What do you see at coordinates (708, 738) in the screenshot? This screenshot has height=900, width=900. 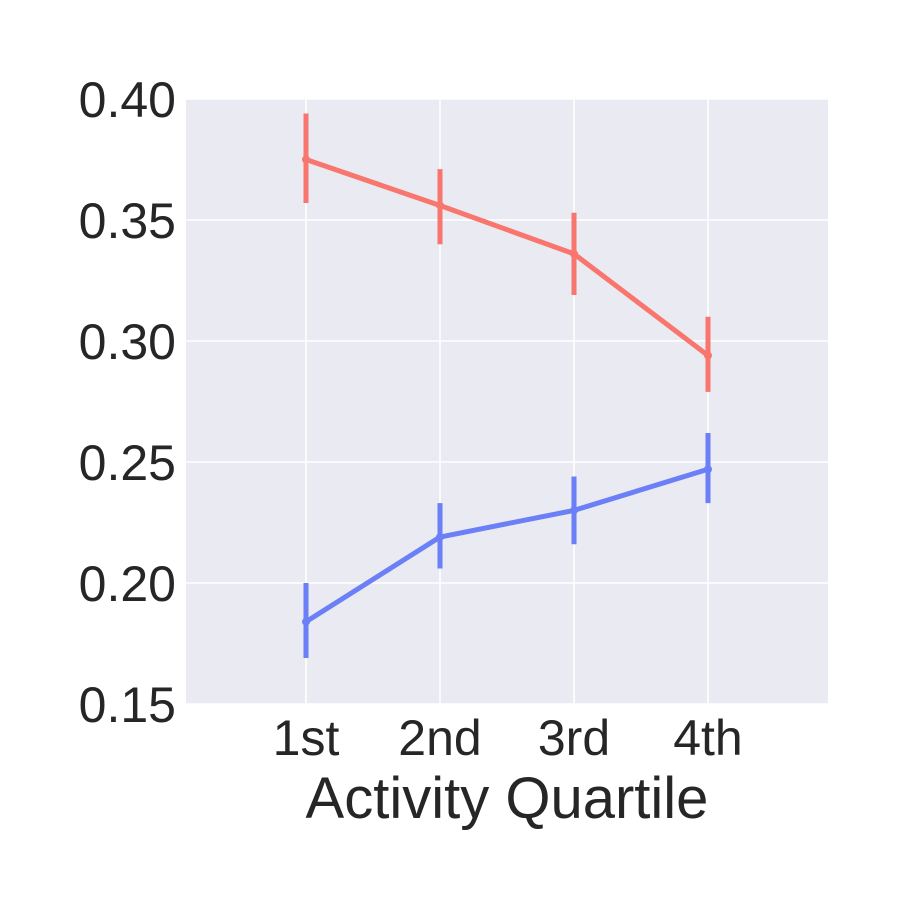 I see `x-tick-label: 4th` at bounding box center [708, 738].